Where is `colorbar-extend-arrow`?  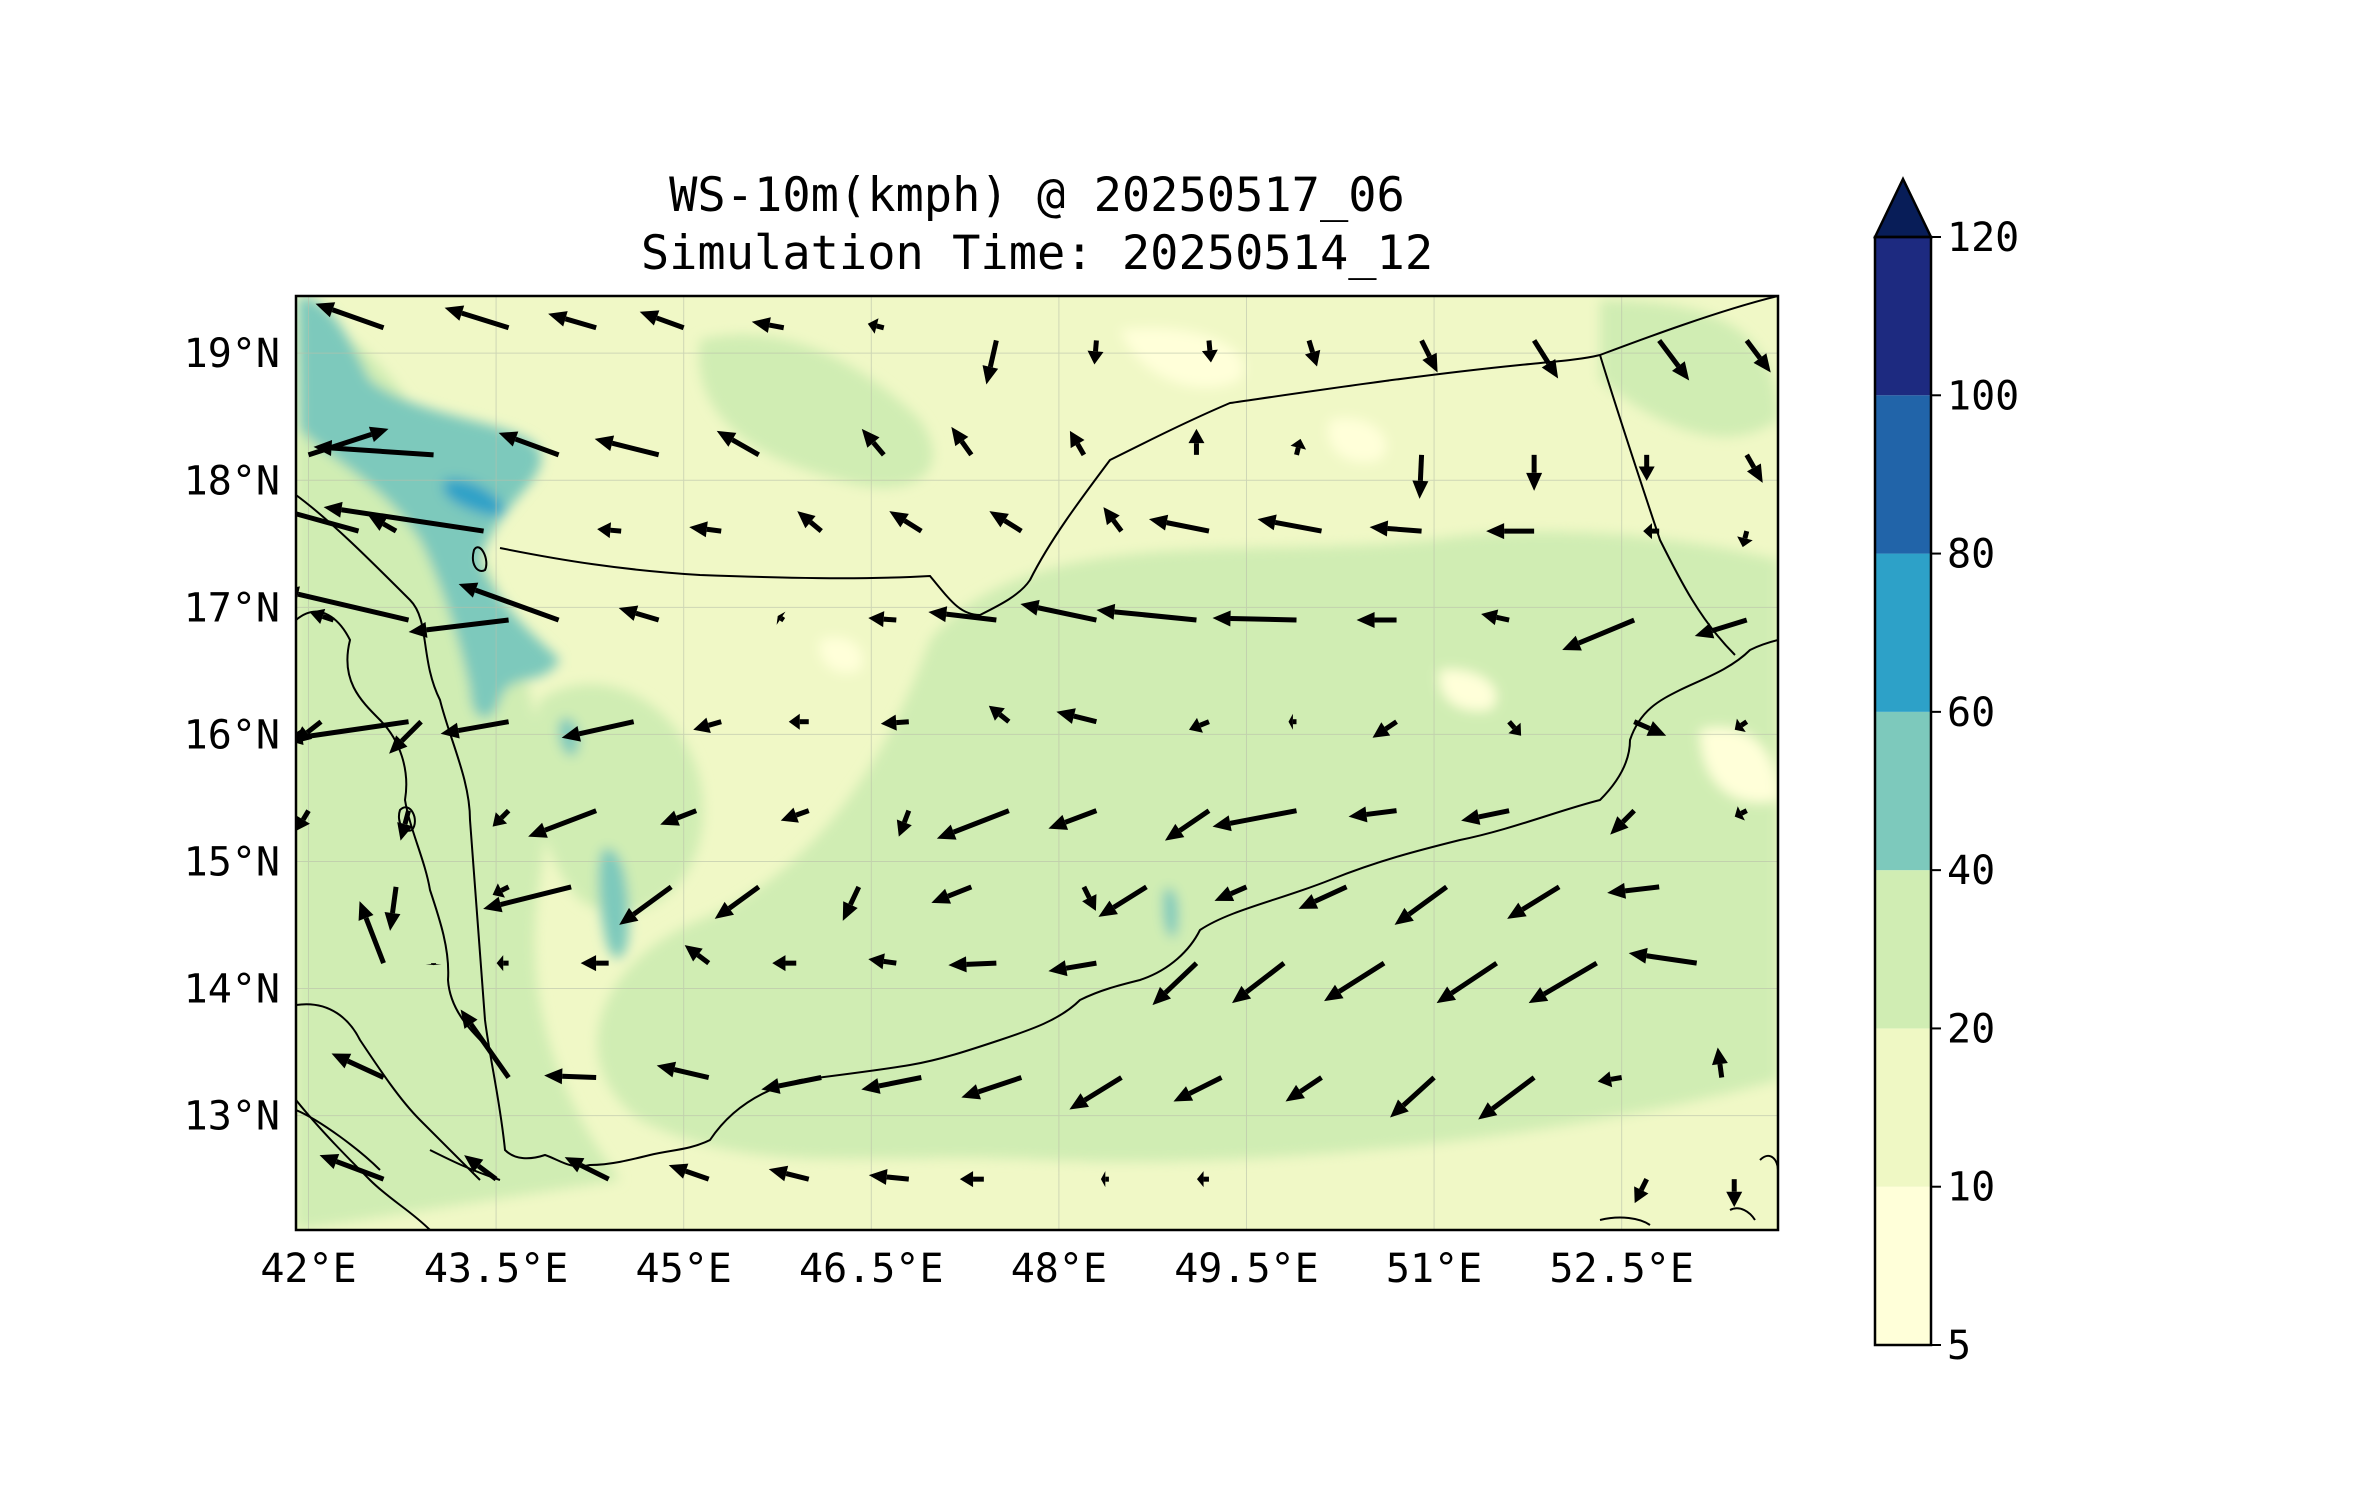
colorbar-extend-arrow is located at coordinates (1903, 207).